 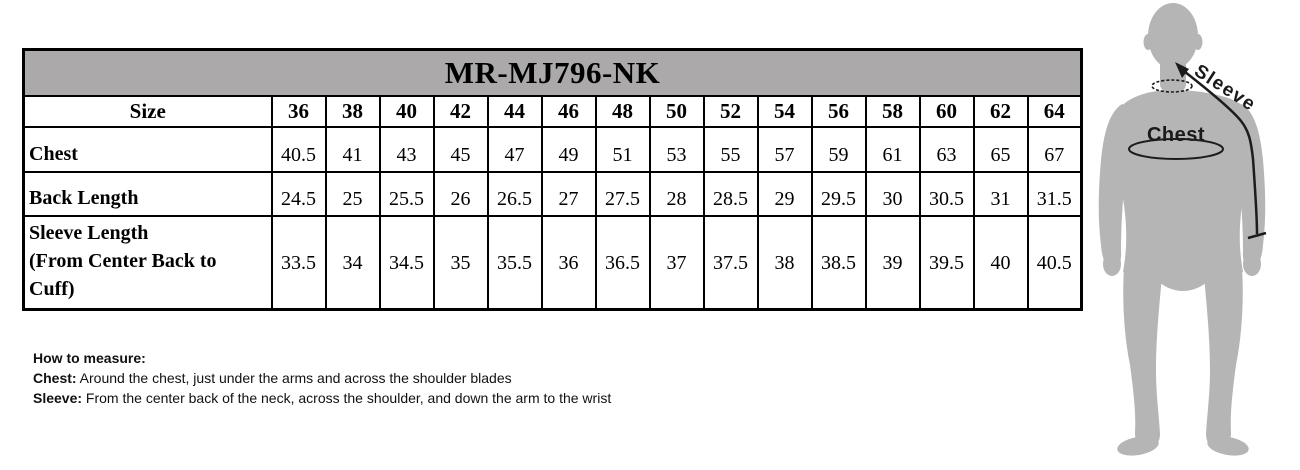 What do you see at coordinates (946, 149) in the screenshot?
I see `measurement-value-cell: 63` at bounding box center [946, 149].